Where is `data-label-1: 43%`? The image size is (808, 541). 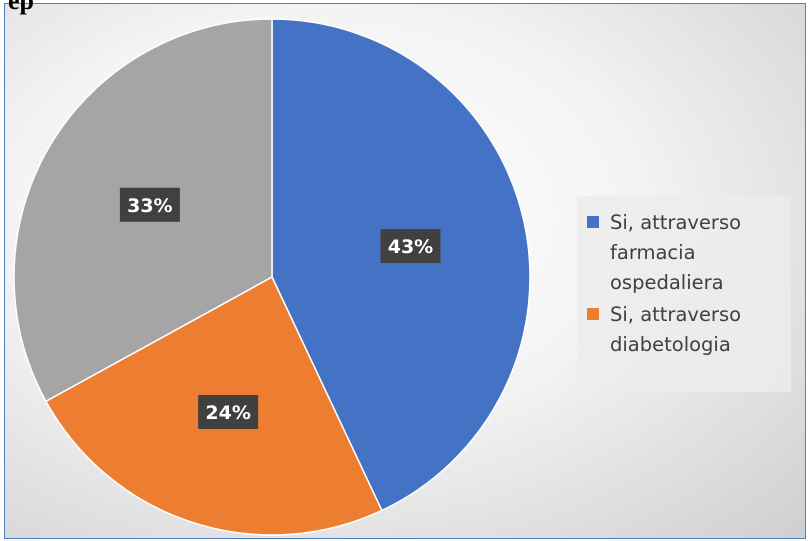 data-label-1: 43% is located at coordinates (410, 246).